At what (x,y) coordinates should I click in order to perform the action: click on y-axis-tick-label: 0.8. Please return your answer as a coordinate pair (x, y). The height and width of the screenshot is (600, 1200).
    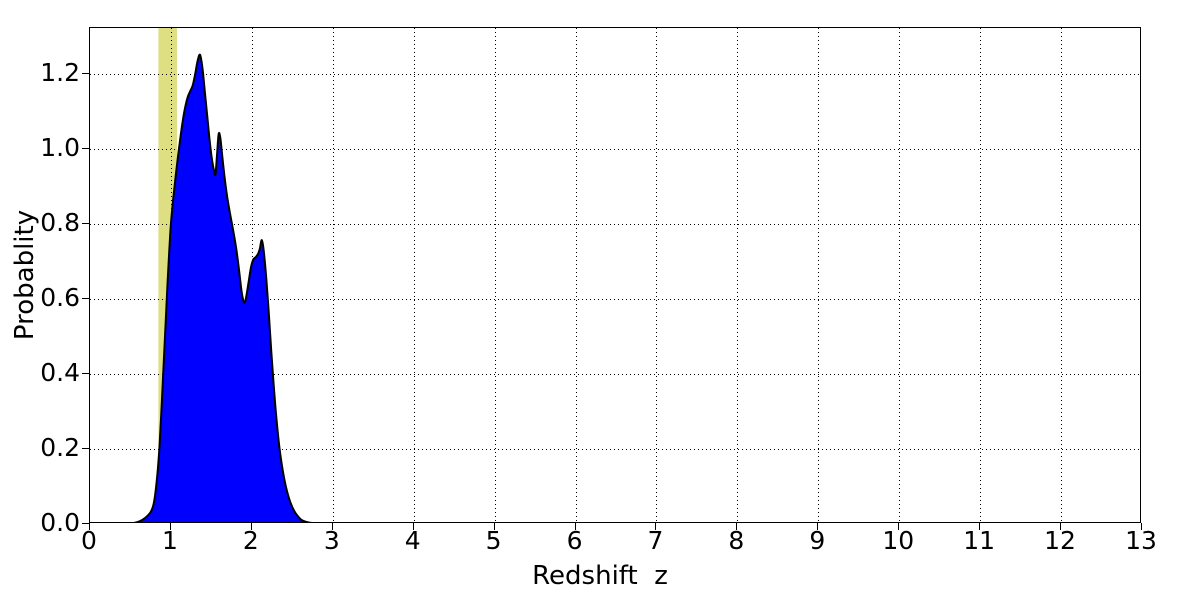
    Looking at the image, I should click on (60, 222).